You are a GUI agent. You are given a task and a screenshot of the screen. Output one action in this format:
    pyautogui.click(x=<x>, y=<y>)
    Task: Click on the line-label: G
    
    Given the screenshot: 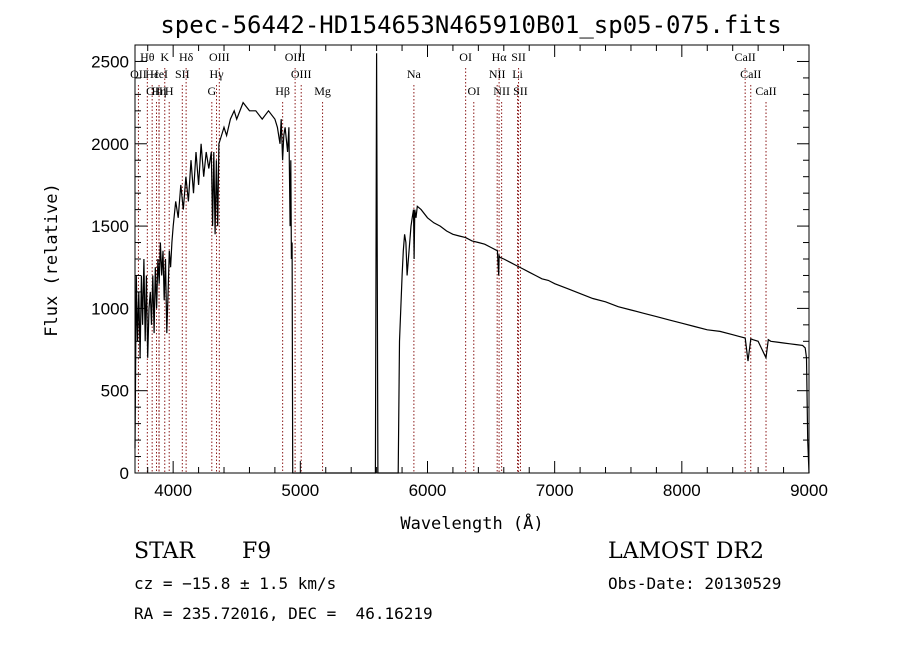 What is the action you would take?
    pyautogui.click(x=211, y=91)
    